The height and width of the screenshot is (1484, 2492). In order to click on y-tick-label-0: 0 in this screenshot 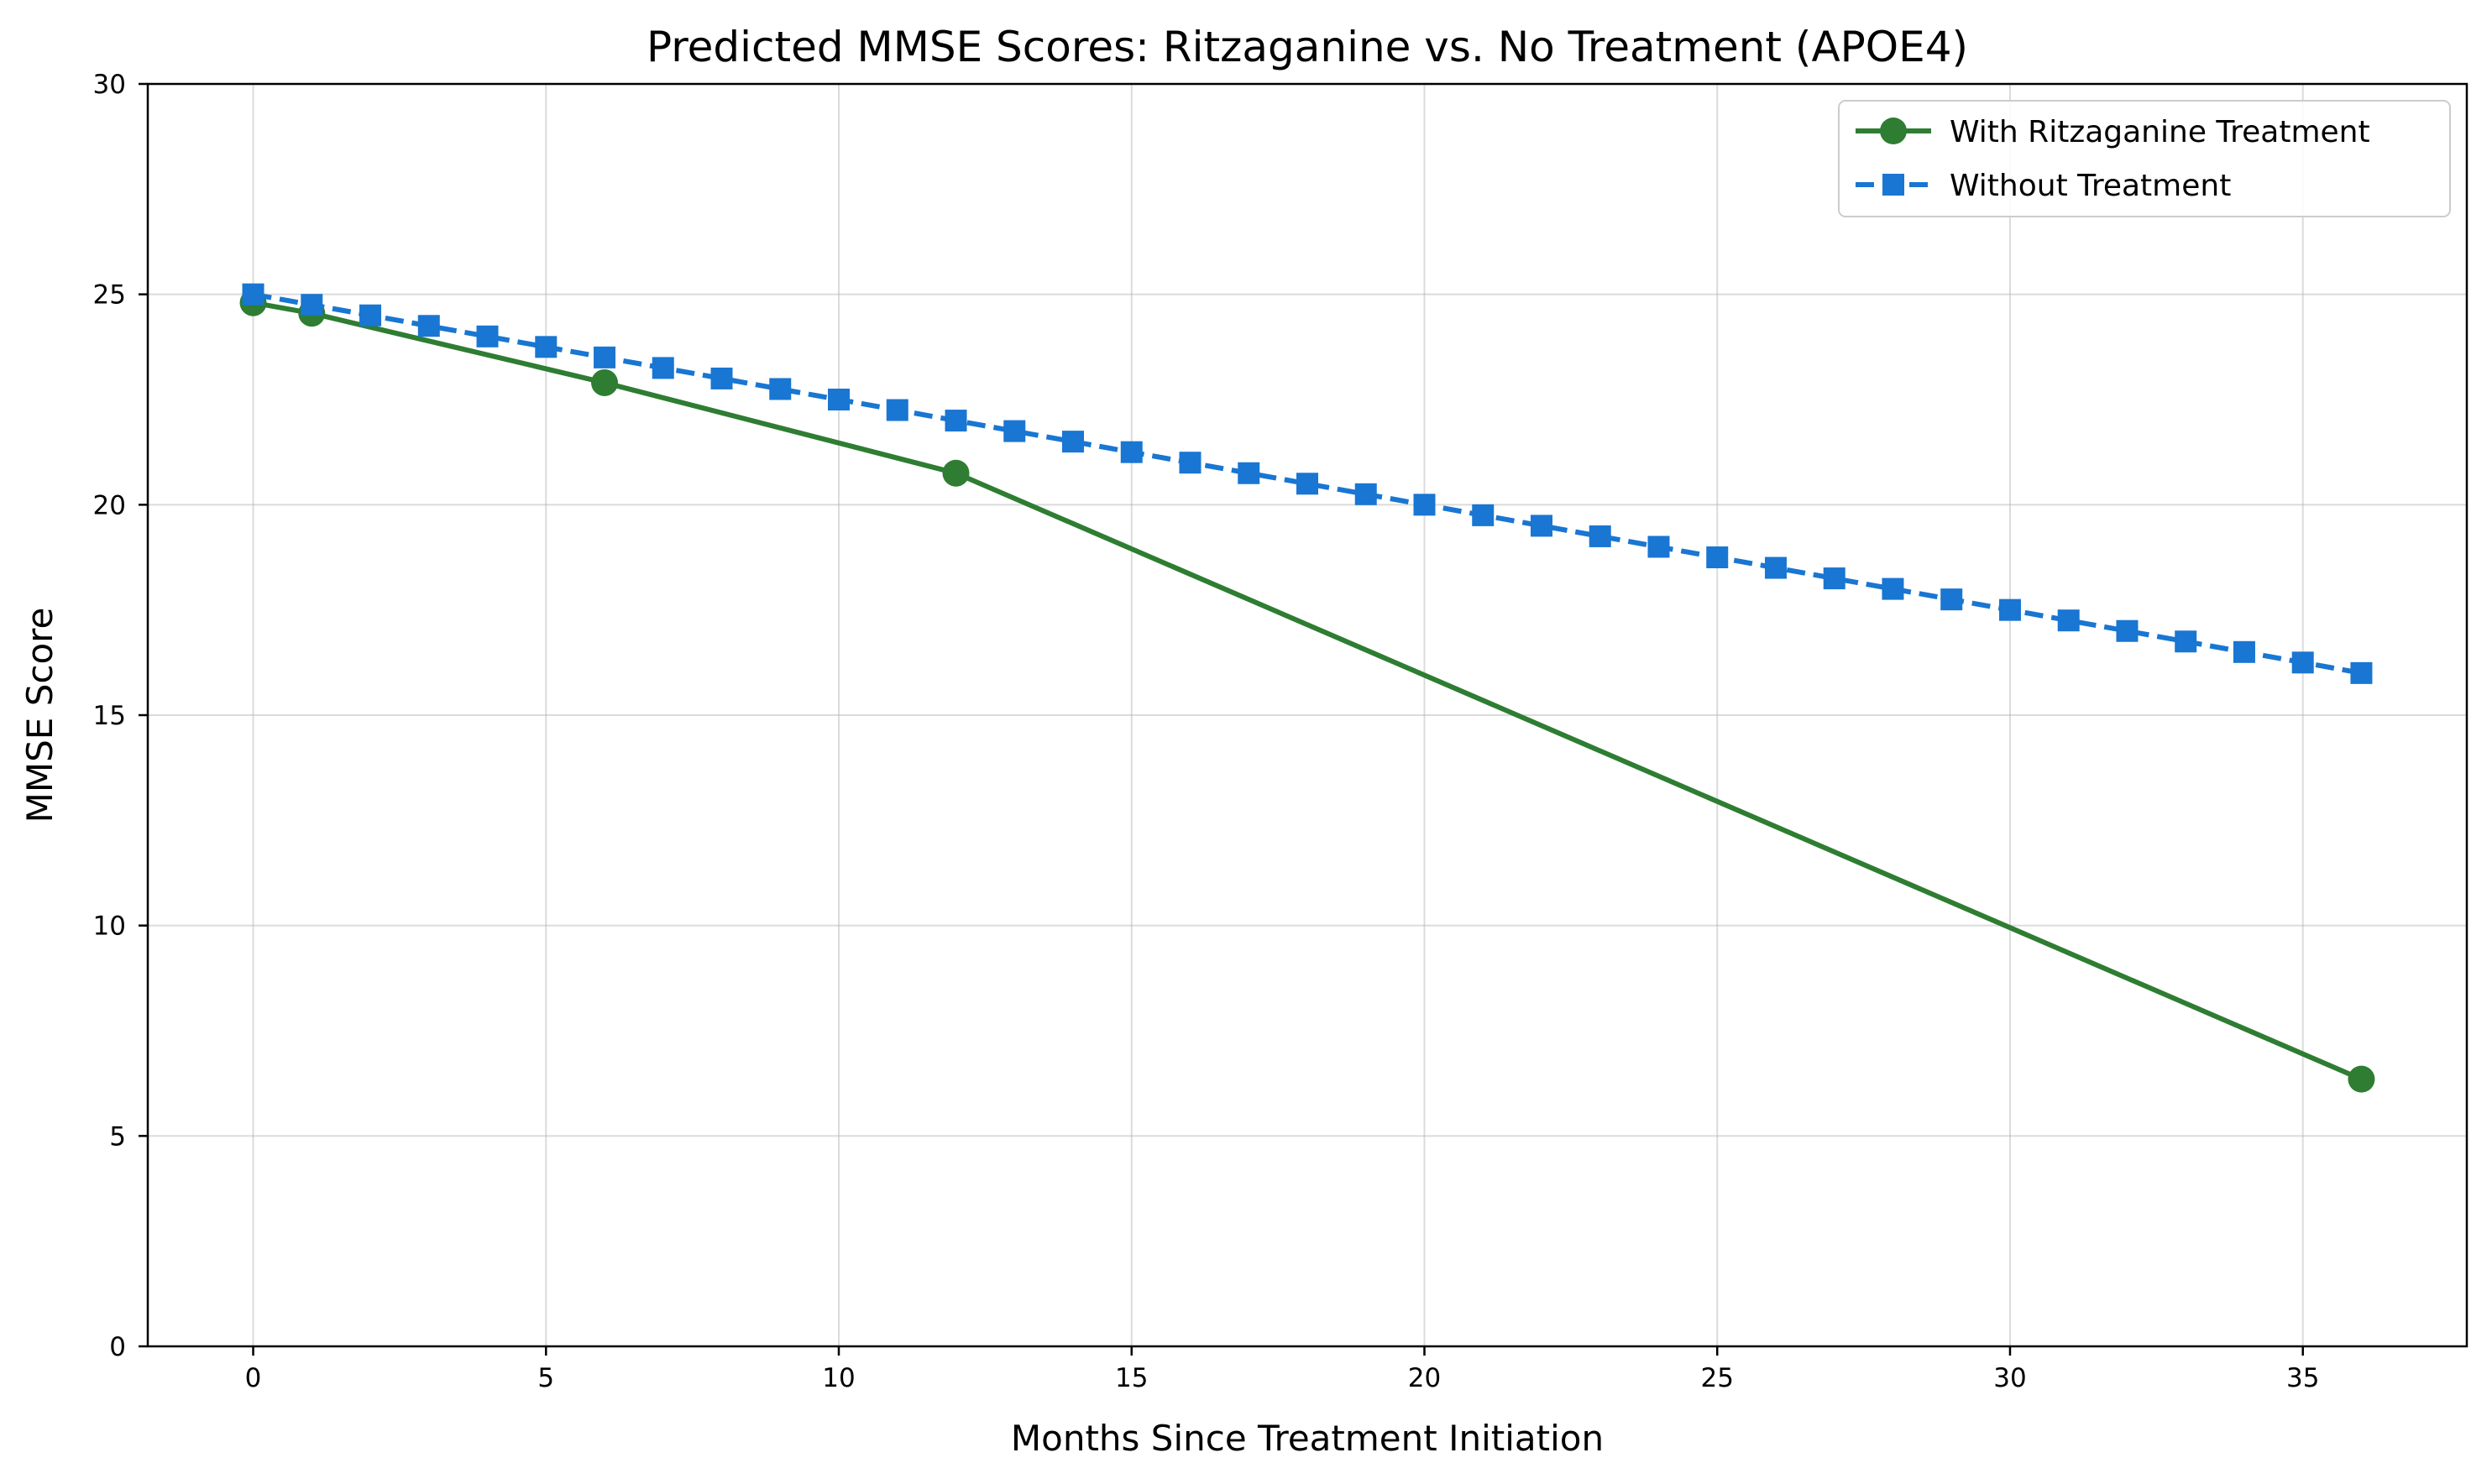, I will do `click(118, 1347)`.